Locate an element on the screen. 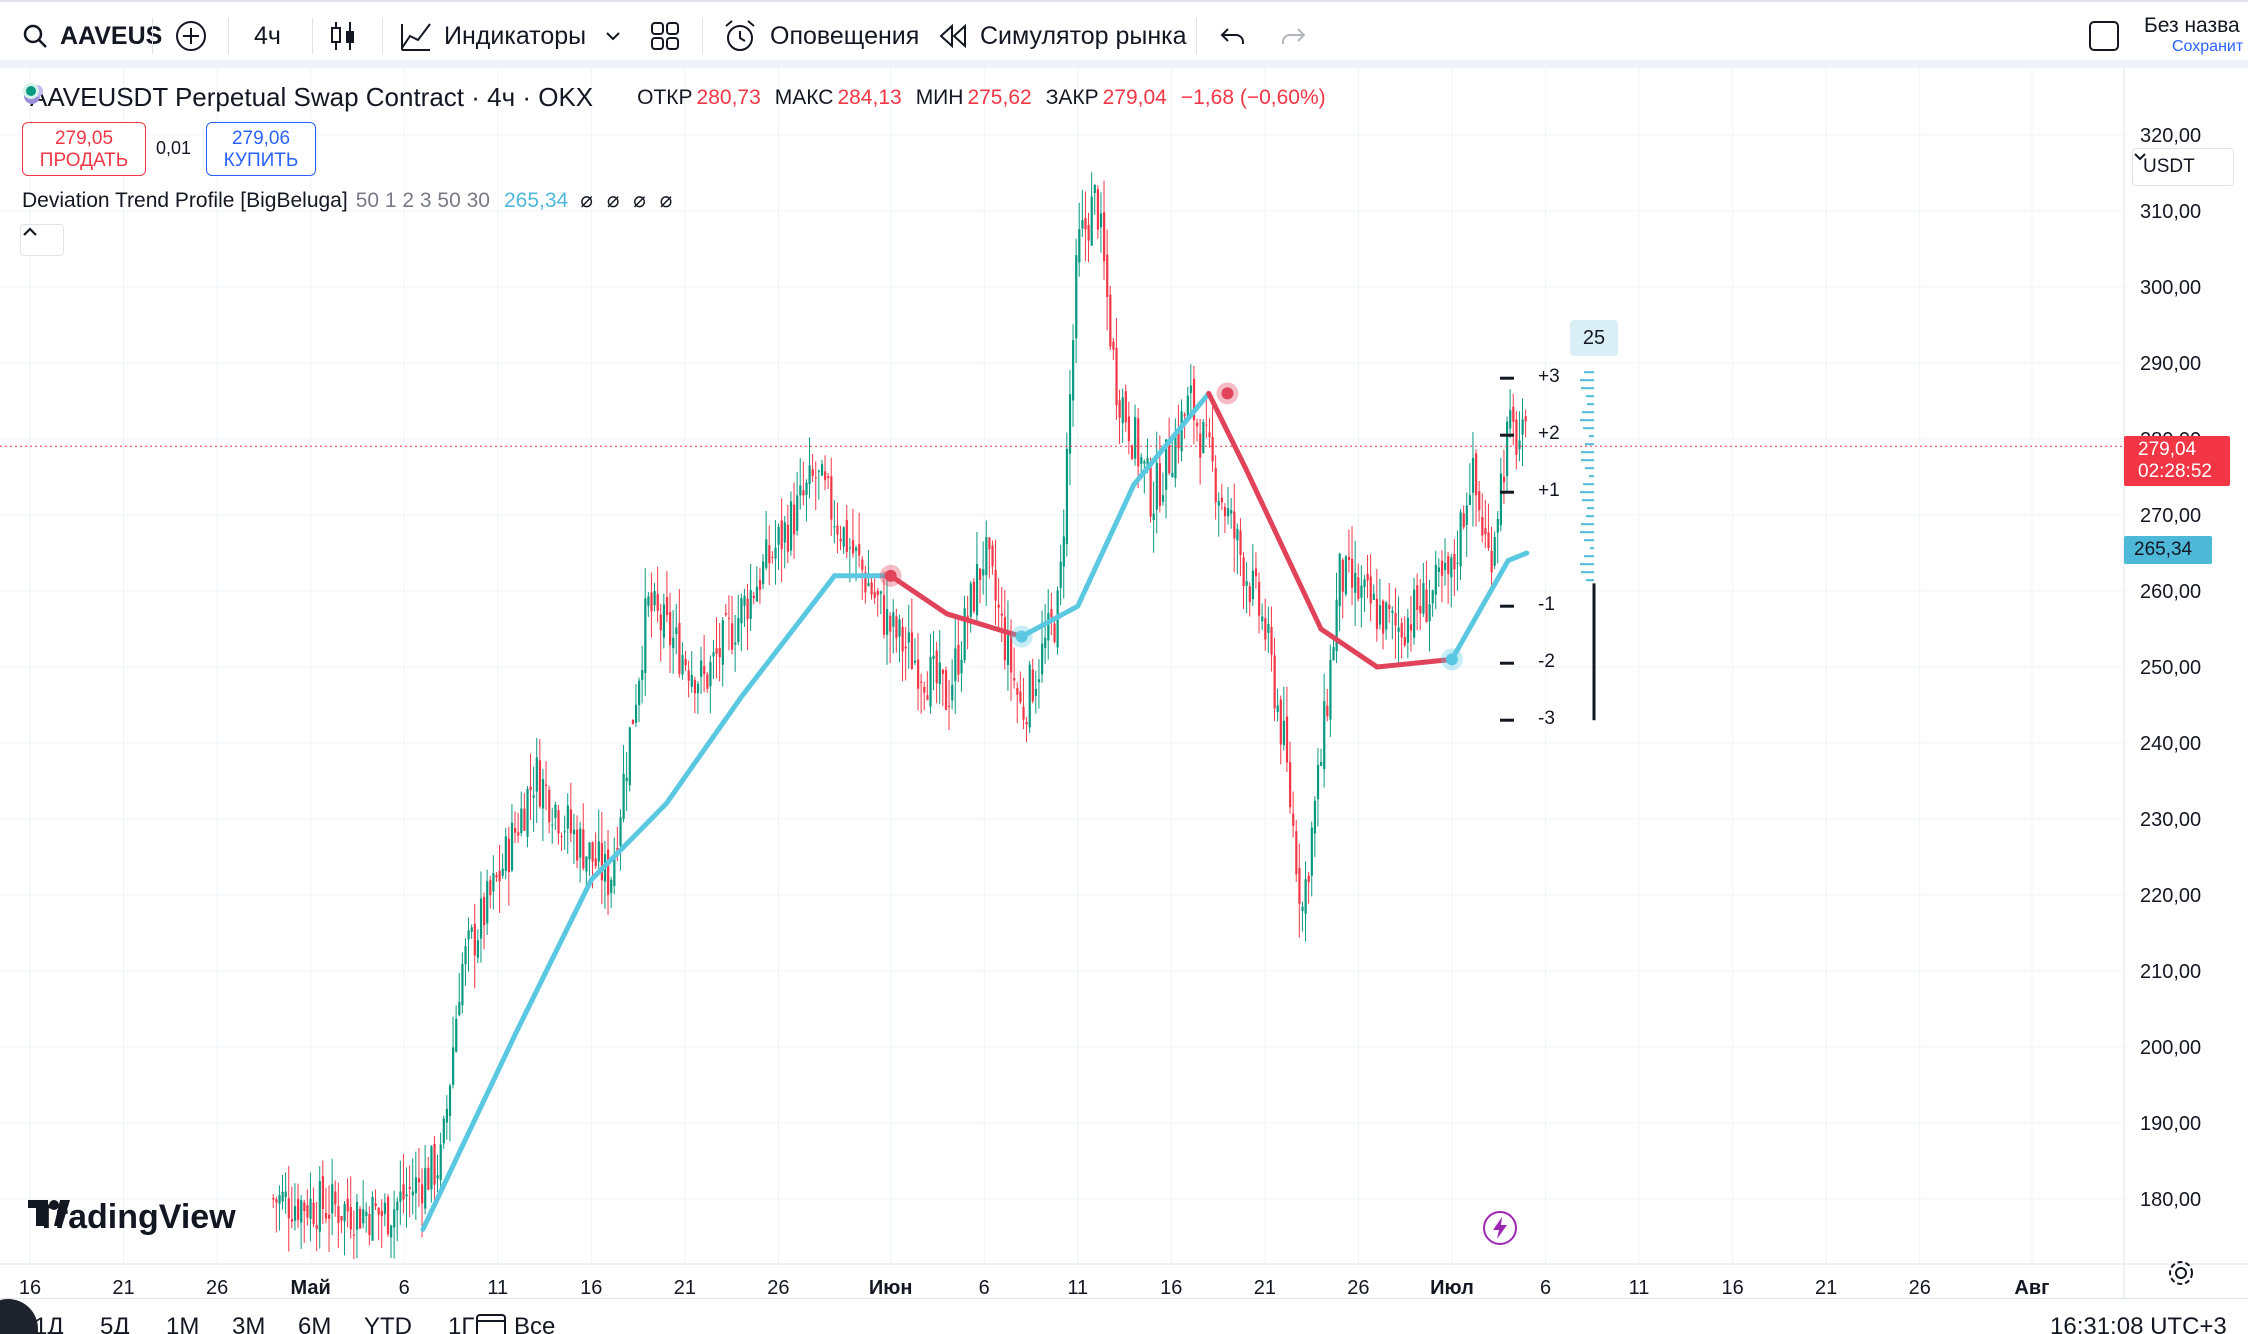 This screenshot has width=2248, height=1334. currency-select: USDT is located at coordinates (2183, 167).